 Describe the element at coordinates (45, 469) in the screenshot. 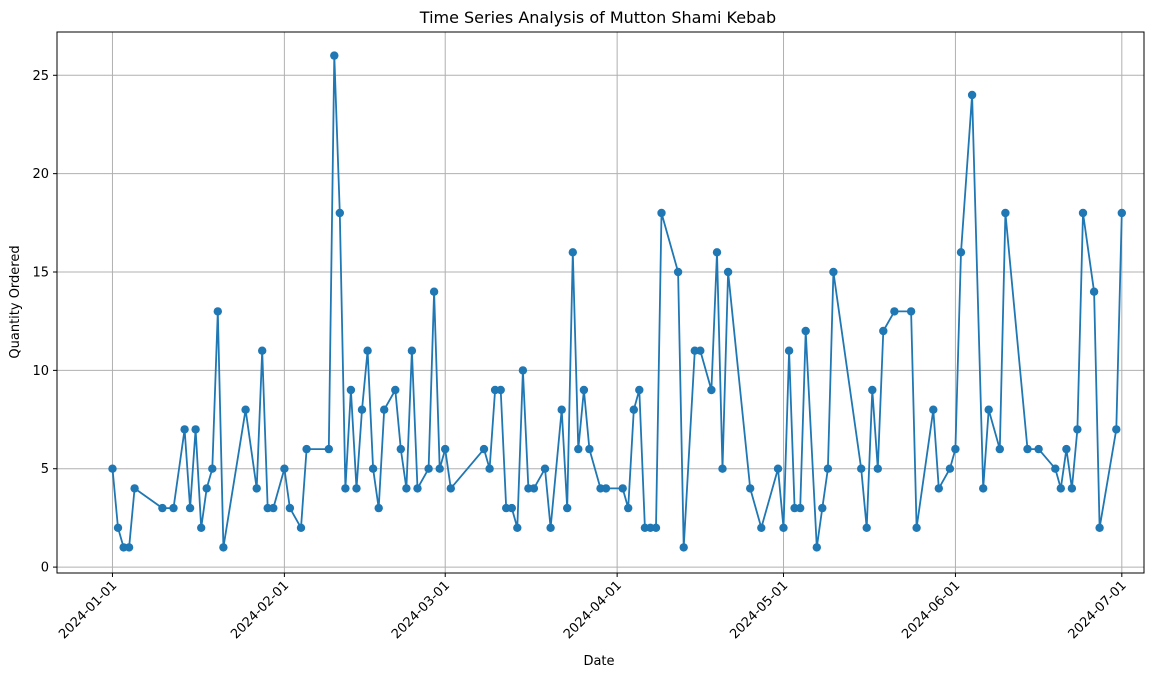

I see `y-tick-label: 5` at that location.